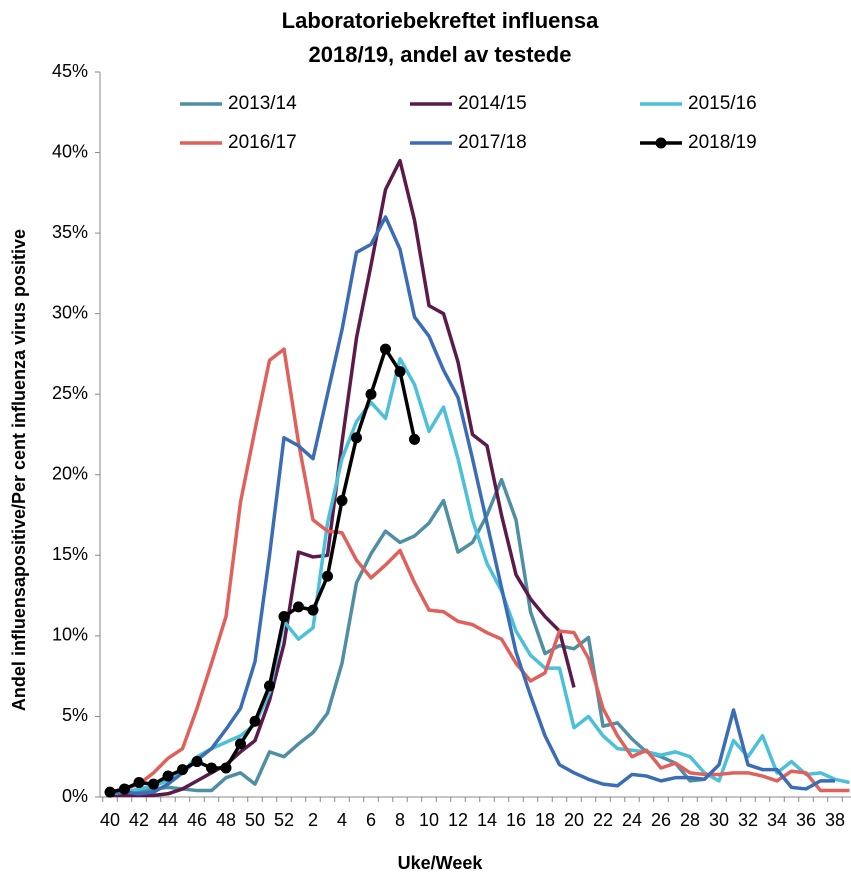 The width and height of the screenshot is (851, 877). Describe the element at coordinates (777, 820) in the screenshot. I see `x-tick-label: 34` at that location.